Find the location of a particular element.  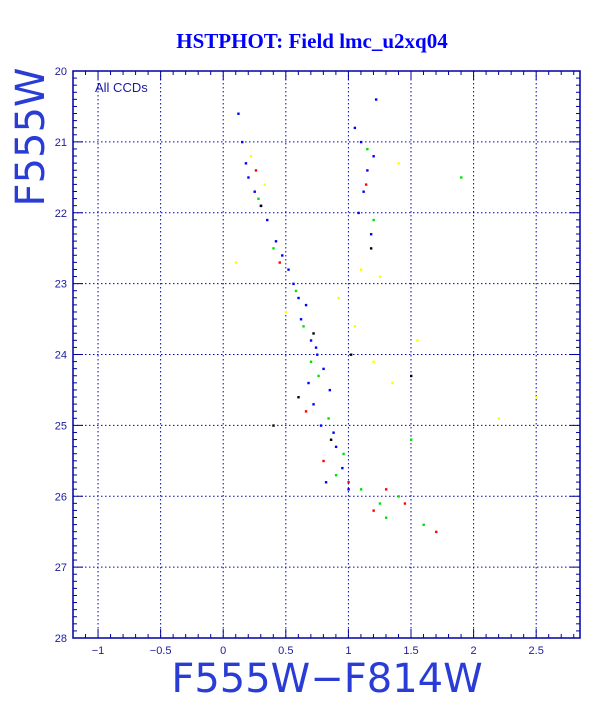

x-tick-label: 0.5 is located at coordinates (285, 651).